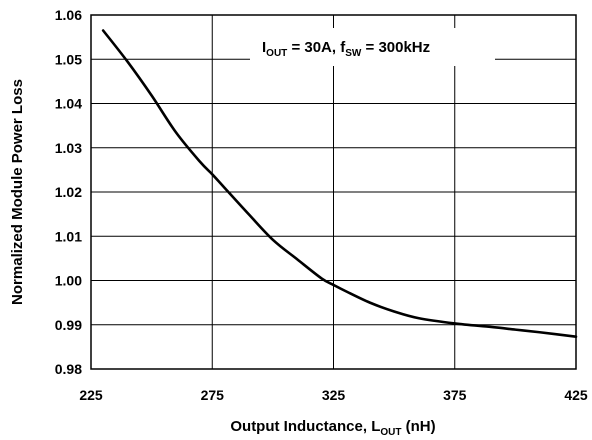 The image size is (592, 440). Describe the element at coordinates (213, 395) in the screenshot. I see `x-tick-label: 275` at that location.